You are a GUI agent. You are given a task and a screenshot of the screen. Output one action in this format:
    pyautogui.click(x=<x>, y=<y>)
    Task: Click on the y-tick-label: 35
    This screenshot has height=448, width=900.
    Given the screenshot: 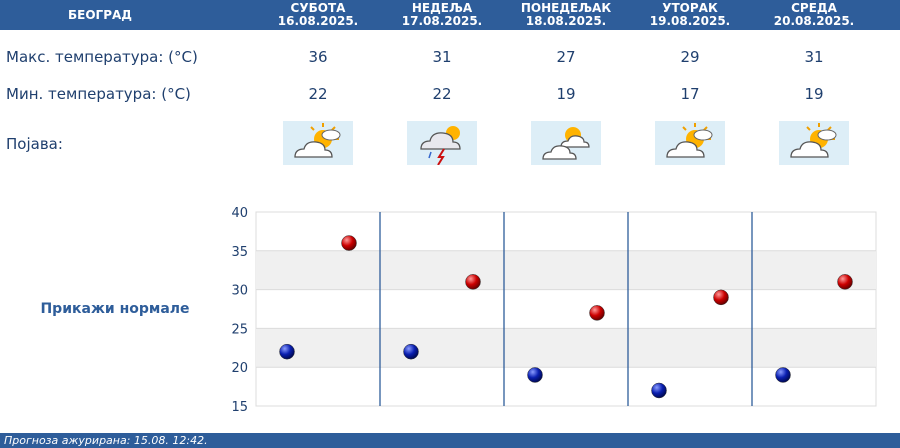 What is the action you would take?
    pyautogui.click(x=239, y=252)
    